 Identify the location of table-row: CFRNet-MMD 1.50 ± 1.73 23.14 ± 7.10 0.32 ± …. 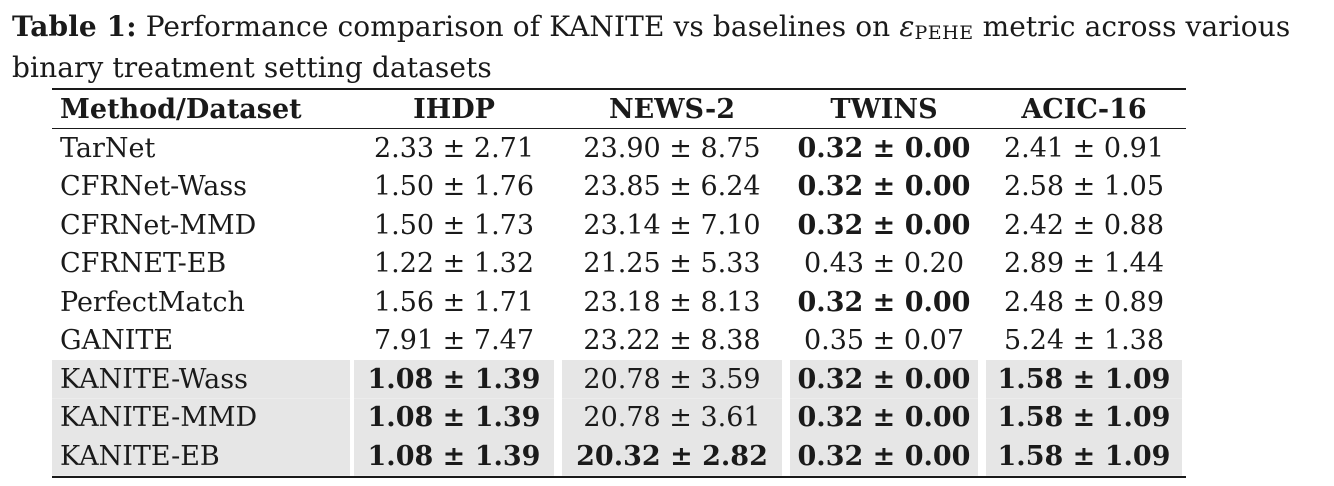
(619, 225).